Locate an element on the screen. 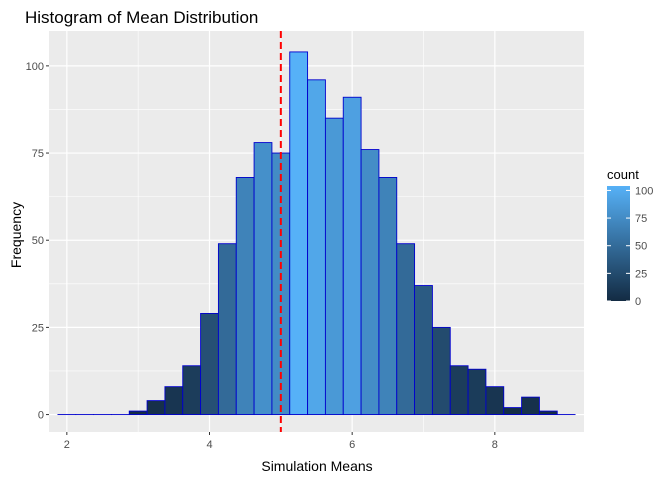  x-tick-label: 4 is located at coordinates (209, 445).